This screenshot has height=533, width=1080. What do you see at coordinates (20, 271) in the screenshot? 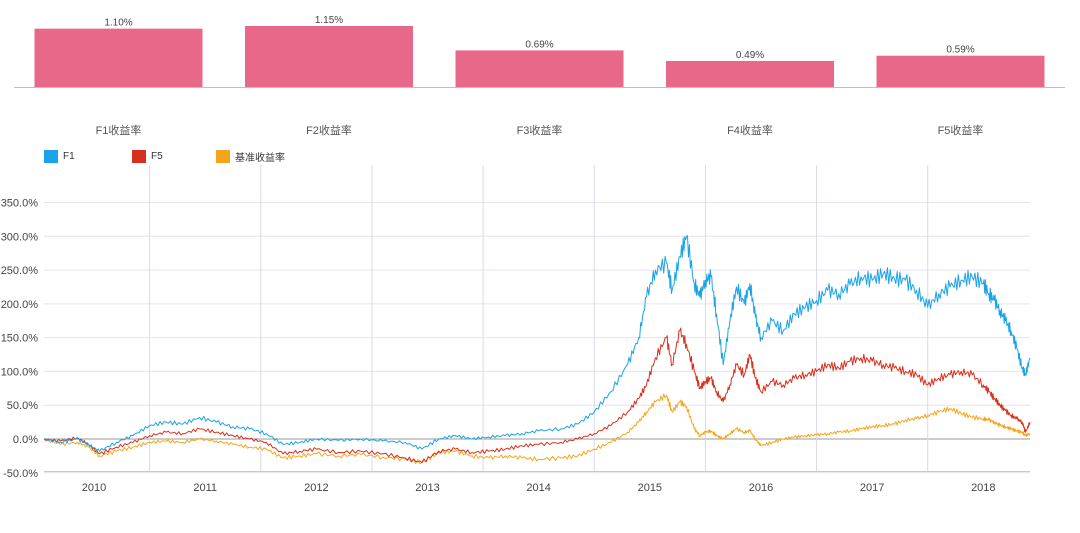
I see `y-tick-label: 250.0%` at bounding box center [20, 271].